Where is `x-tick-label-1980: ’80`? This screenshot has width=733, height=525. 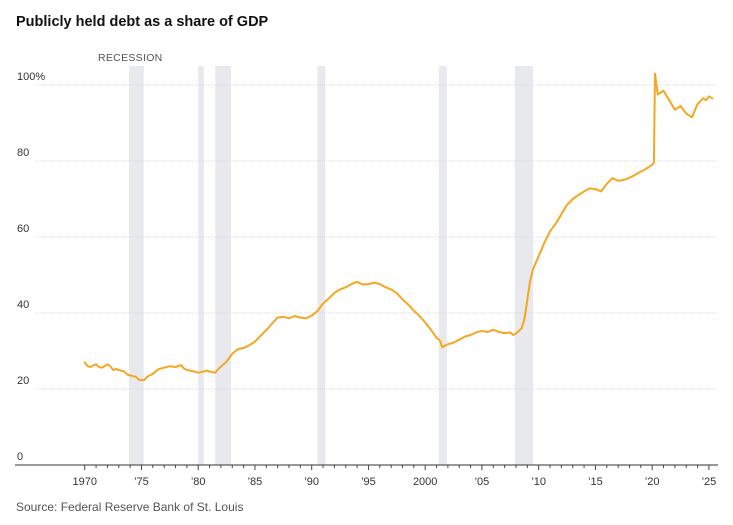 x-tick-label-1980: ’80 is located at coordinates (198, 482).